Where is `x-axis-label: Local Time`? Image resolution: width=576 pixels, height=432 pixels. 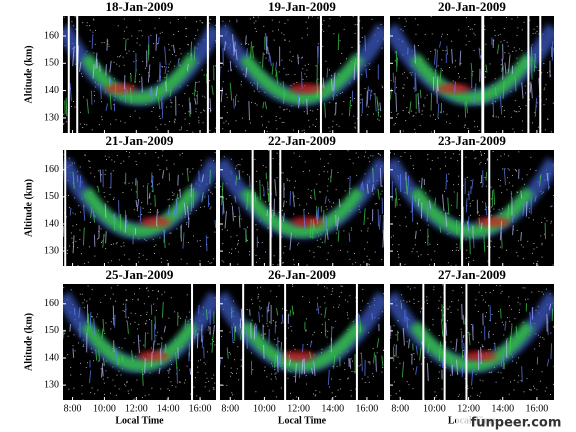 x-axis-label: Local Time is located at coordinates (139, 420).